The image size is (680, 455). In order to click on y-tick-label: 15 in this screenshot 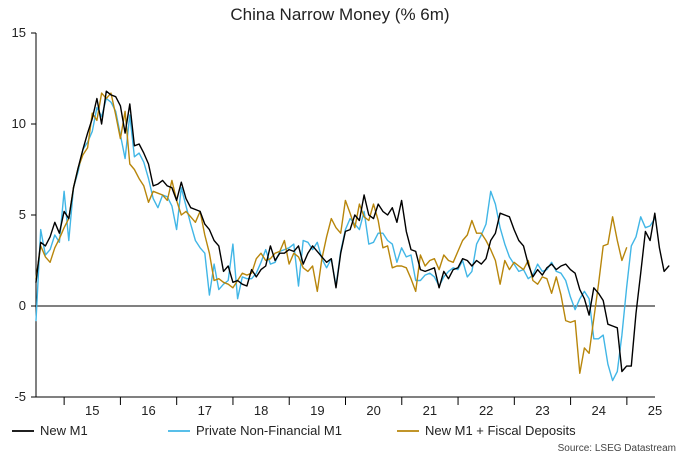, I will do `click(19, 32)`.